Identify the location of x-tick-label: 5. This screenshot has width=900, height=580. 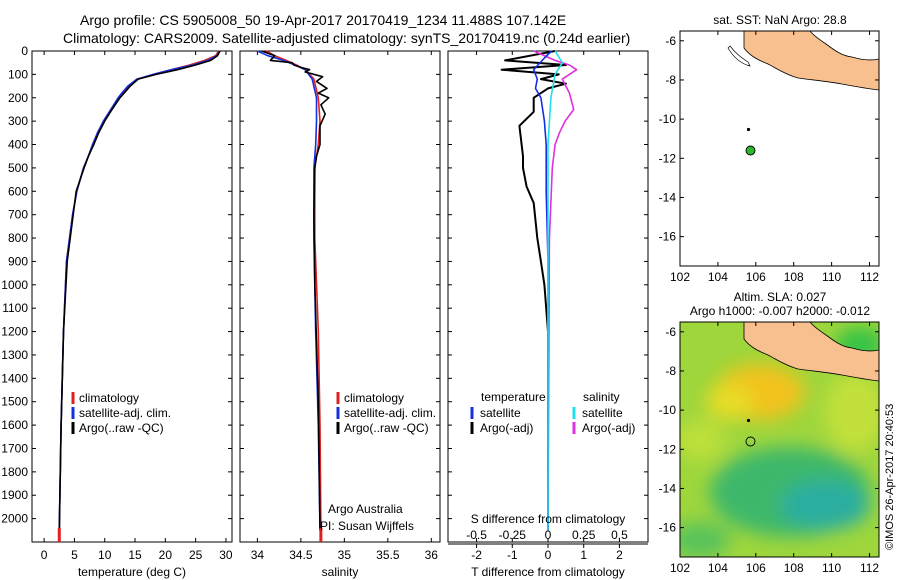
(74, 555).